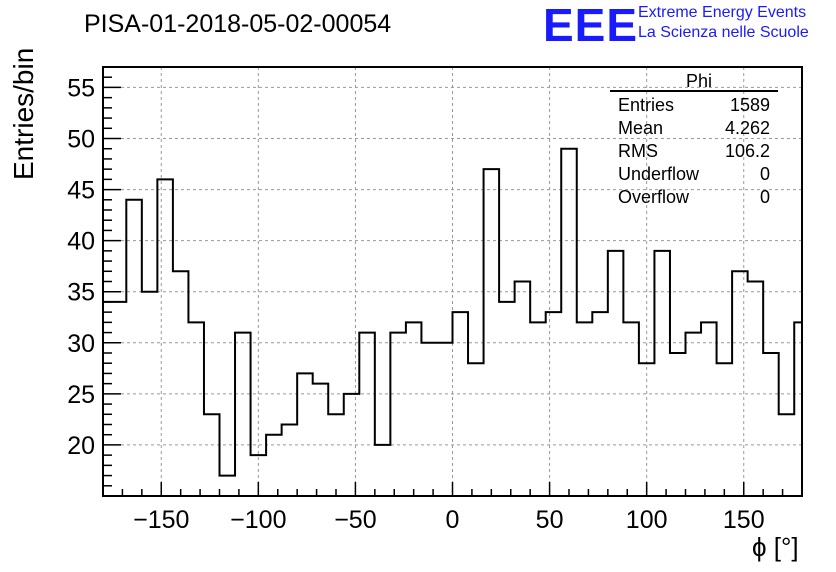 The image size is (836, 572). Describe the element at coordinates (749, 105) in the screenshot. I see `stats-value: 1589` at that location.